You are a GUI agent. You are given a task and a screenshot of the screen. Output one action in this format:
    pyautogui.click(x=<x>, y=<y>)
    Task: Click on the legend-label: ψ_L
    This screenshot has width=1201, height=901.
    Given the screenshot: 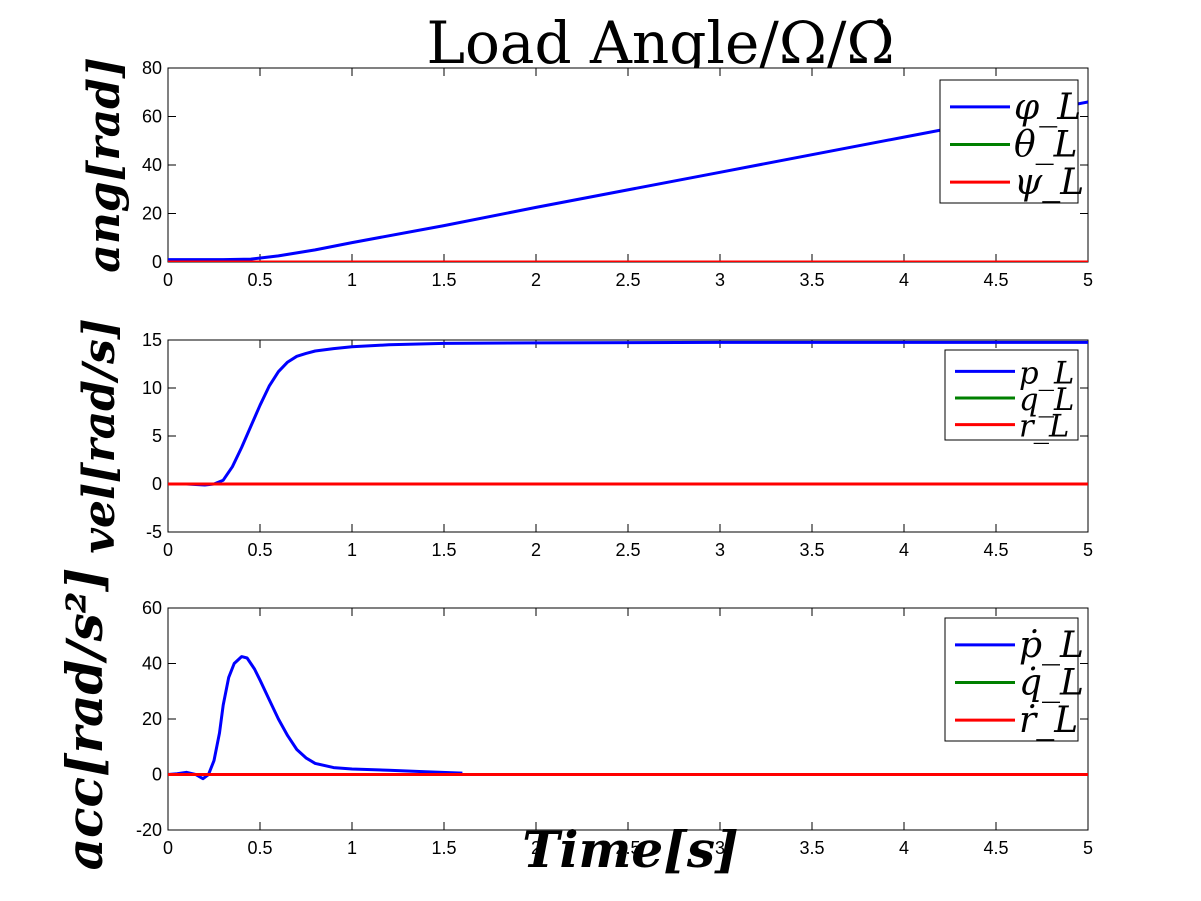 What is the action you would take?
    pyautogui.click(x=1049, y=182)
    